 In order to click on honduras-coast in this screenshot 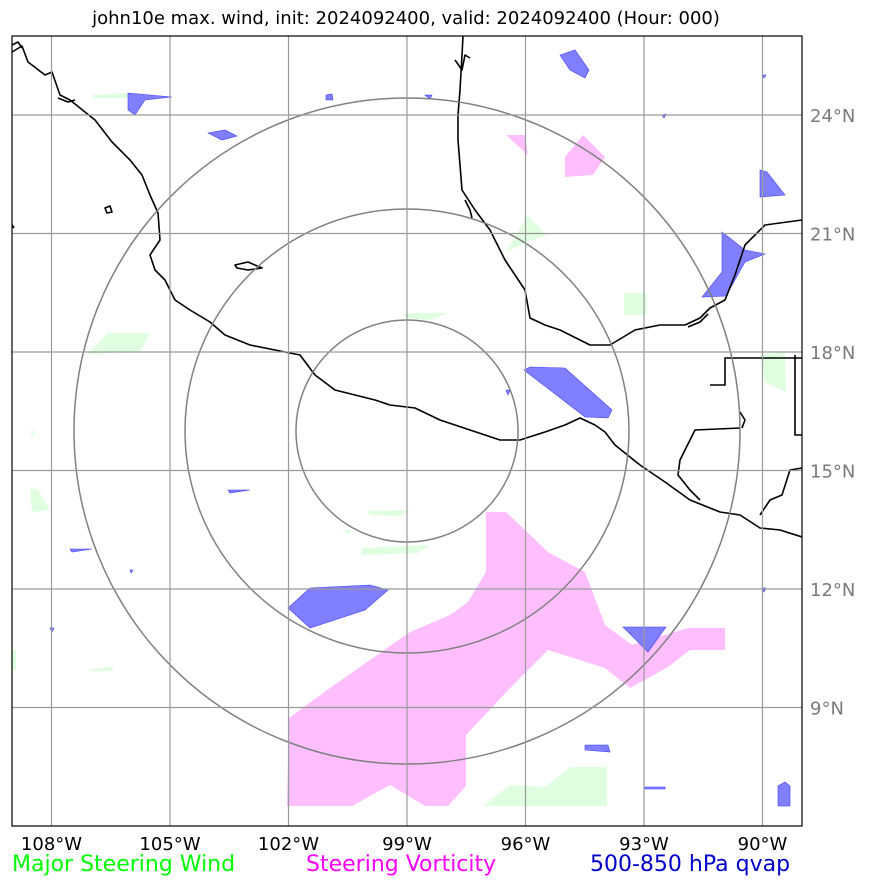, I will do `click(780, 491)`.